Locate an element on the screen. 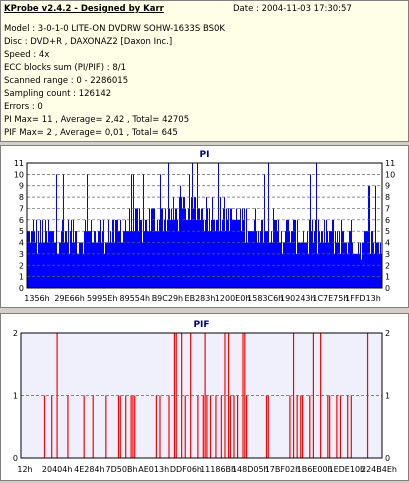  info-ecc-sum: ECC blocks sum (PI/PIF) : 8/1 is located at coordinates (65, 68).